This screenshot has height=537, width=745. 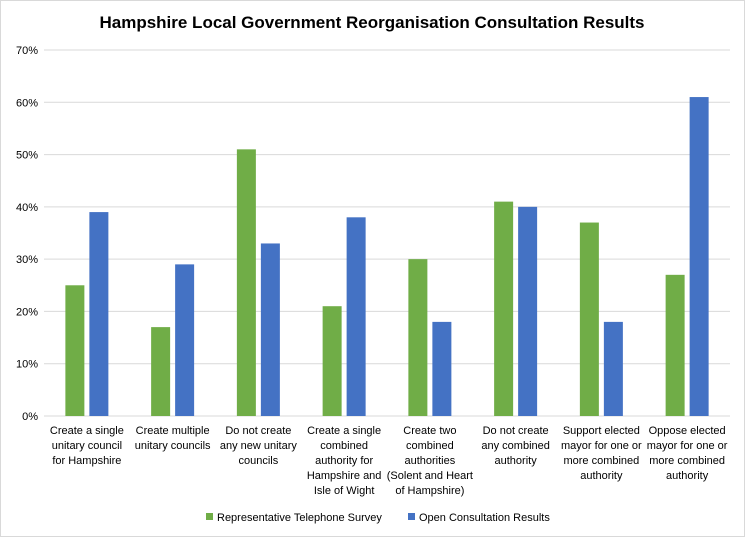 I want to click on y-tick-label: 0%, so click(x=30, y=417).